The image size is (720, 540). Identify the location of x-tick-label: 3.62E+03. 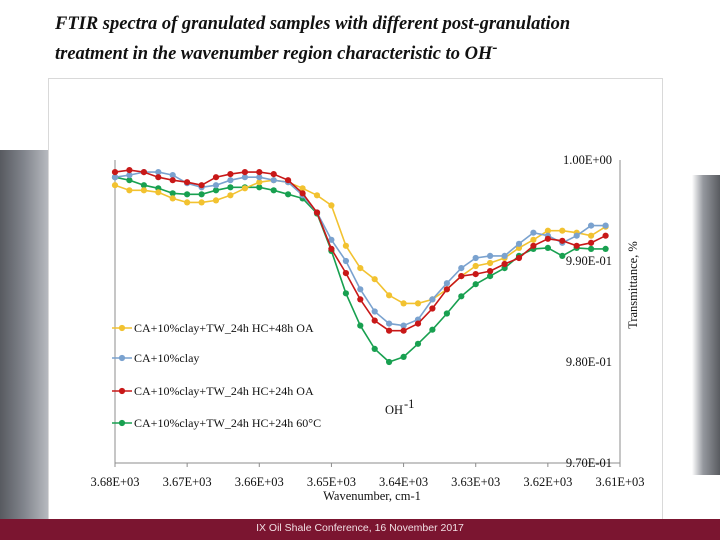
(547, 482).